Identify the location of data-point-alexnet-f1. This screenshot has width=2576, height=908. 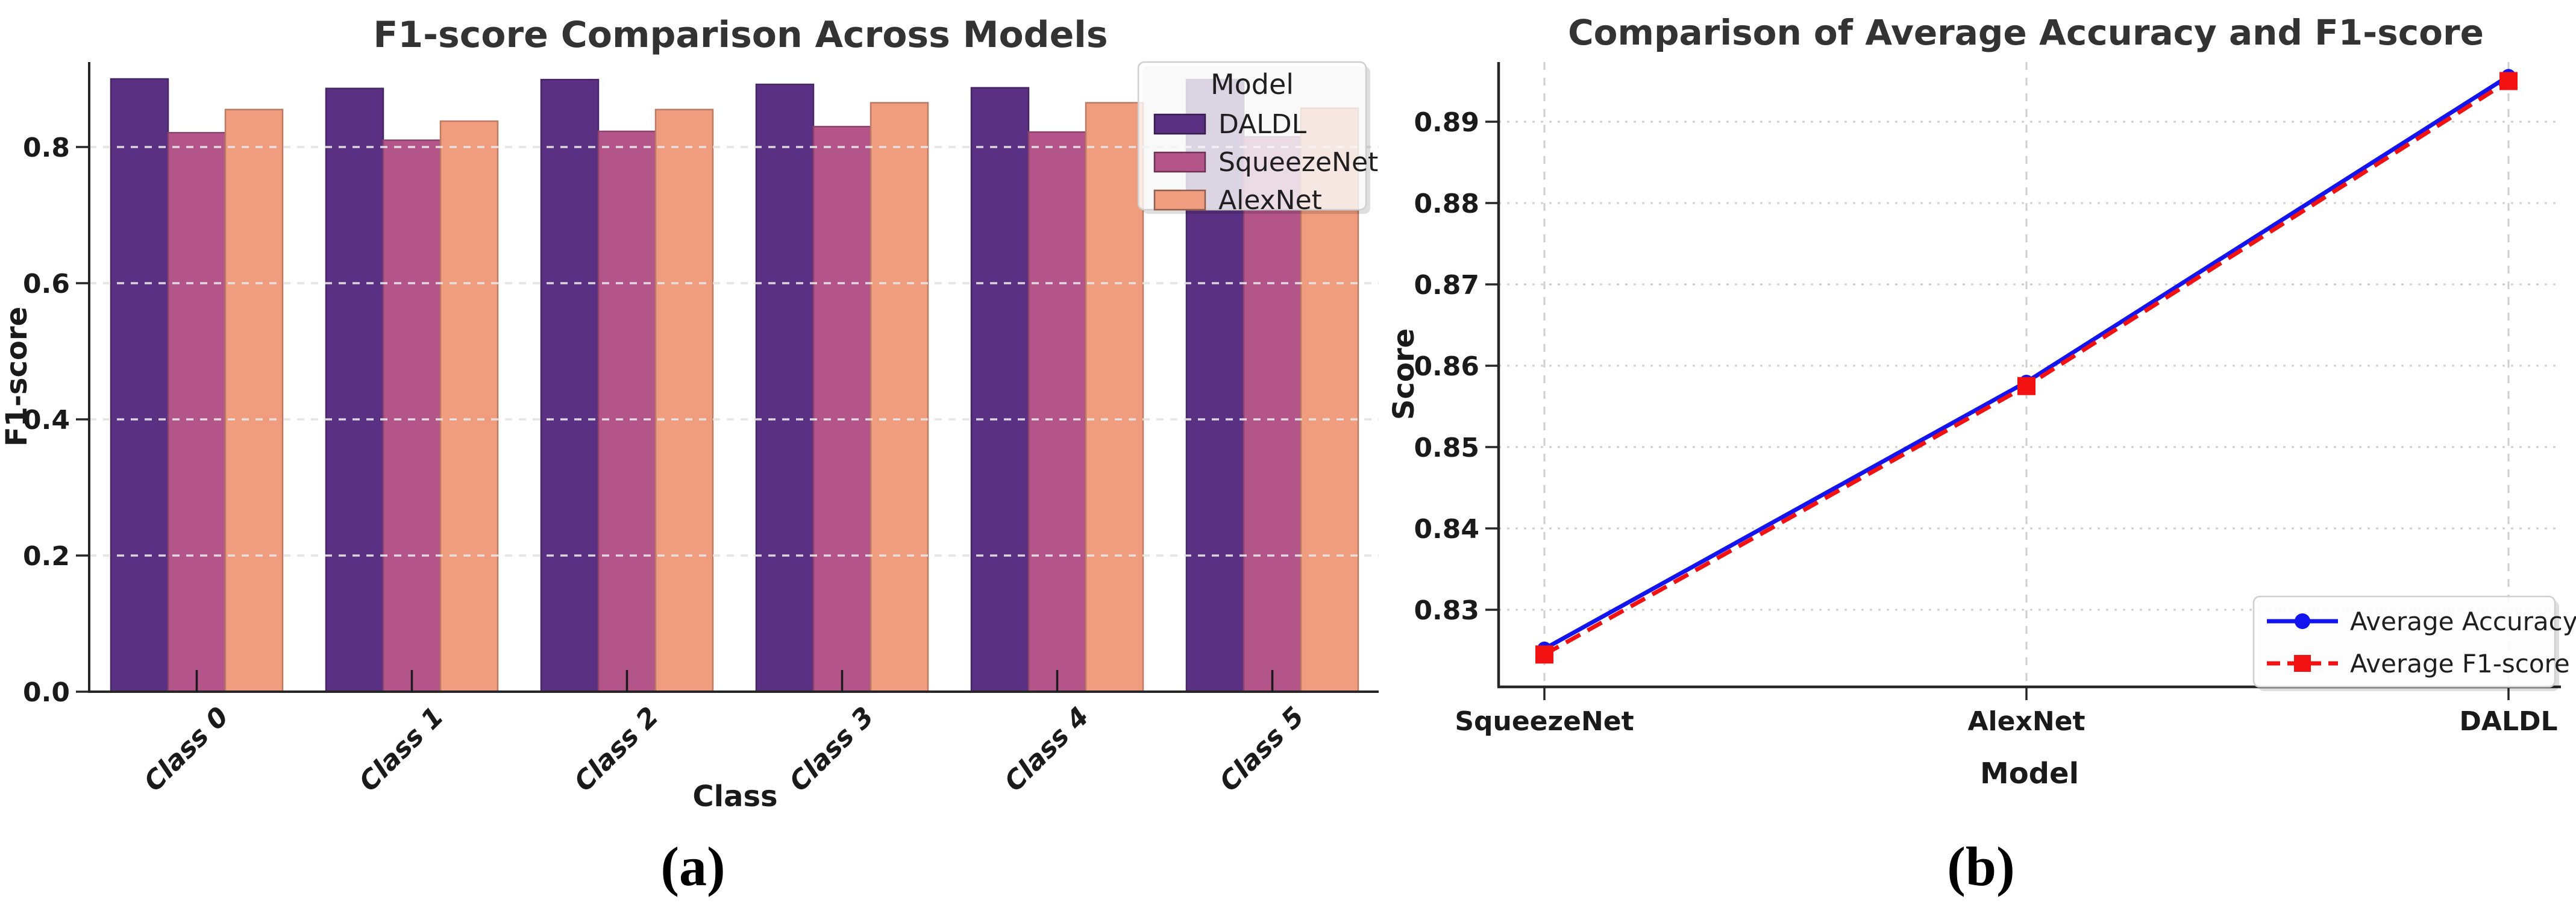
(2026, 386).